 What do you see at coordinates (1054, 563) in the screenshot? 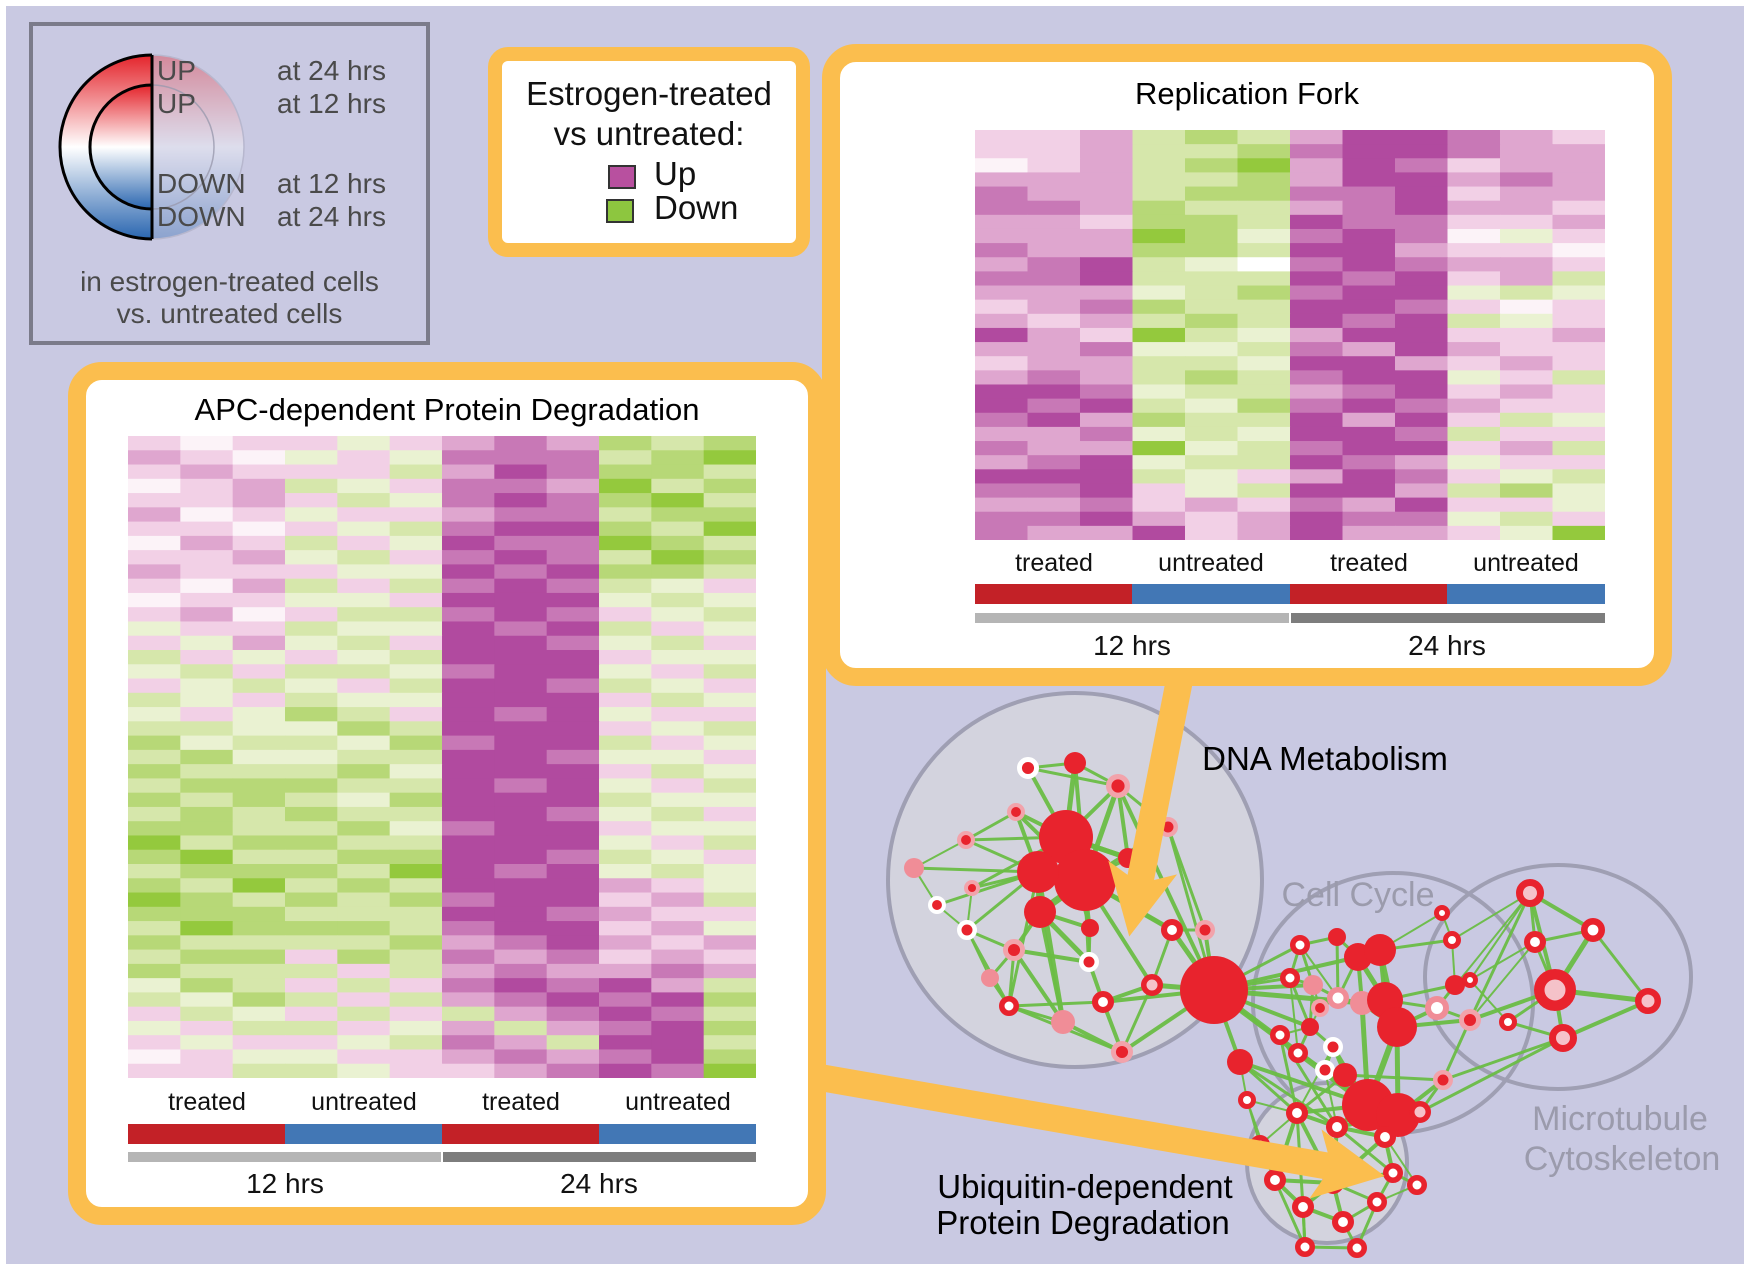
I see `rep-group-label-1: treated` at bounding box center [1054, 563].